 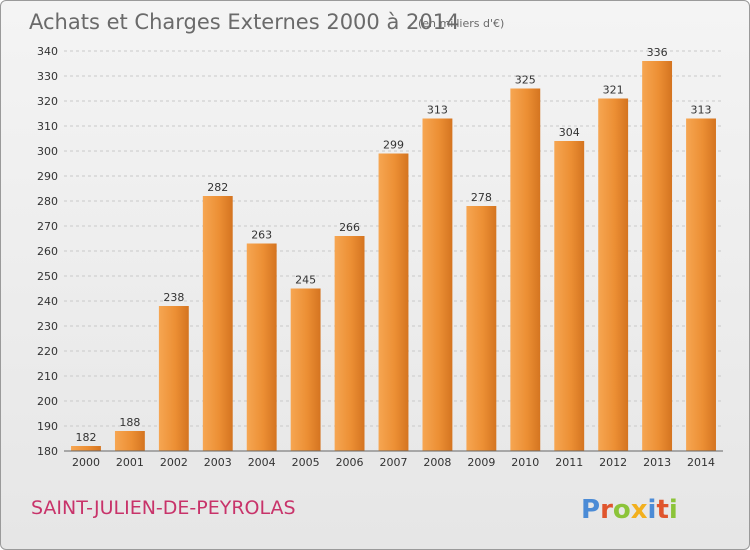 I want to click on y-tick-label: 230, so click(x=47, y=326).